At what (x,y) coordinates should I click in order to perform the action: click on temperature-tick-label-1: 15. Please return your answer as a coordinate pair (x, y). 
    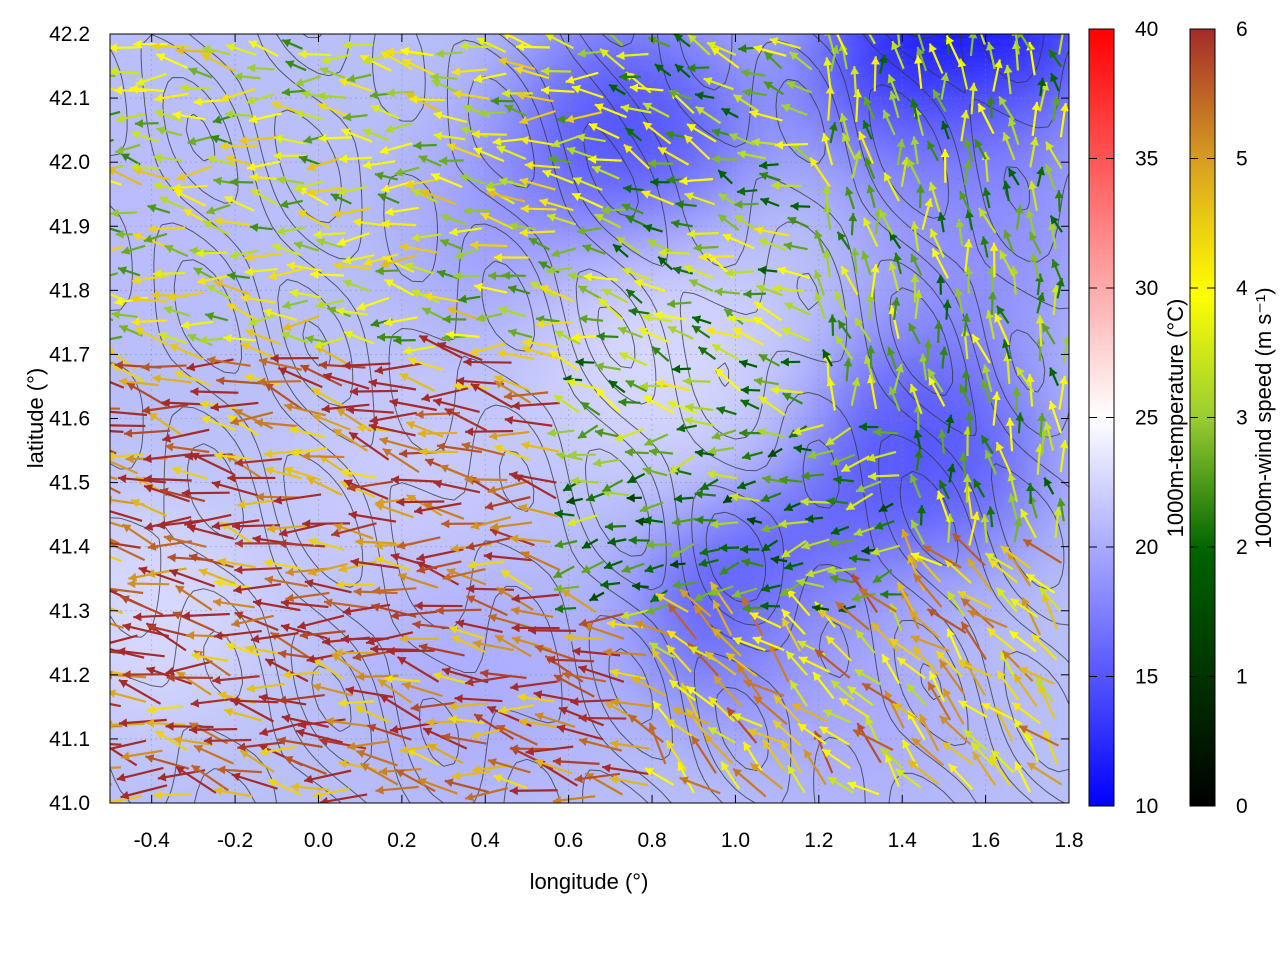
    Looking at the image, I should click on (1146, 677).